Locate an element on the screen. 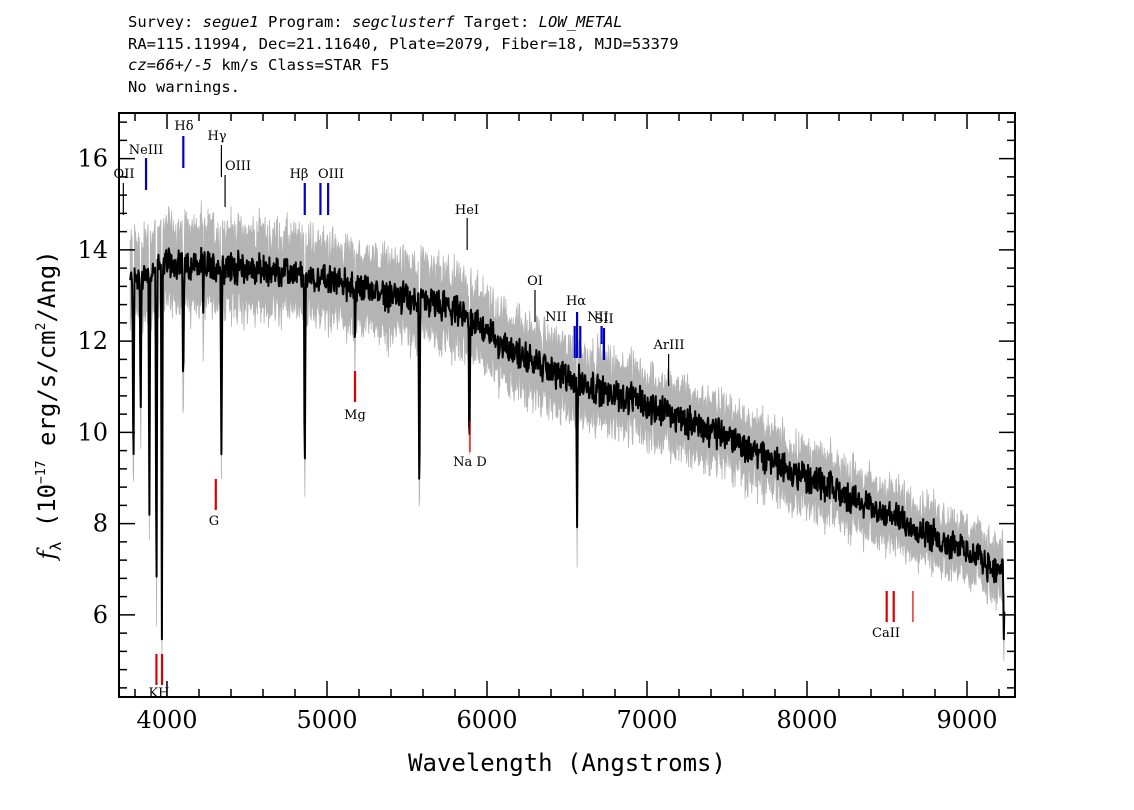 This screenshot has height=810, width=1134. y-axis-title: fλ (10−17 erg/s/cm2/Ang) is located at coordinates (49, 405).